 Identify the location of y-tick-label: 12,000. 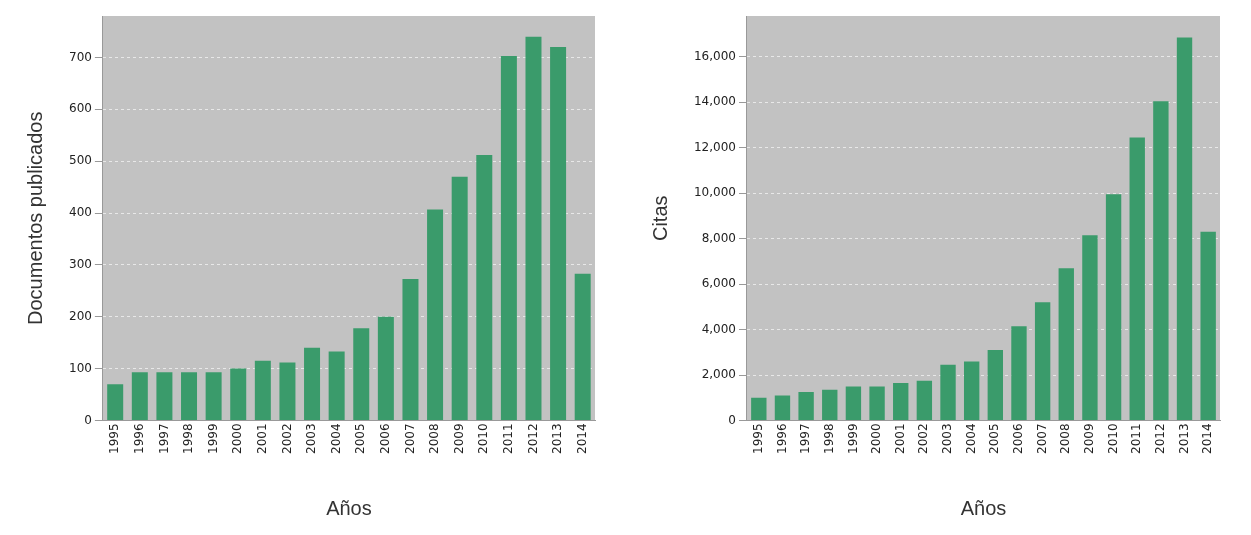
(714, 146).